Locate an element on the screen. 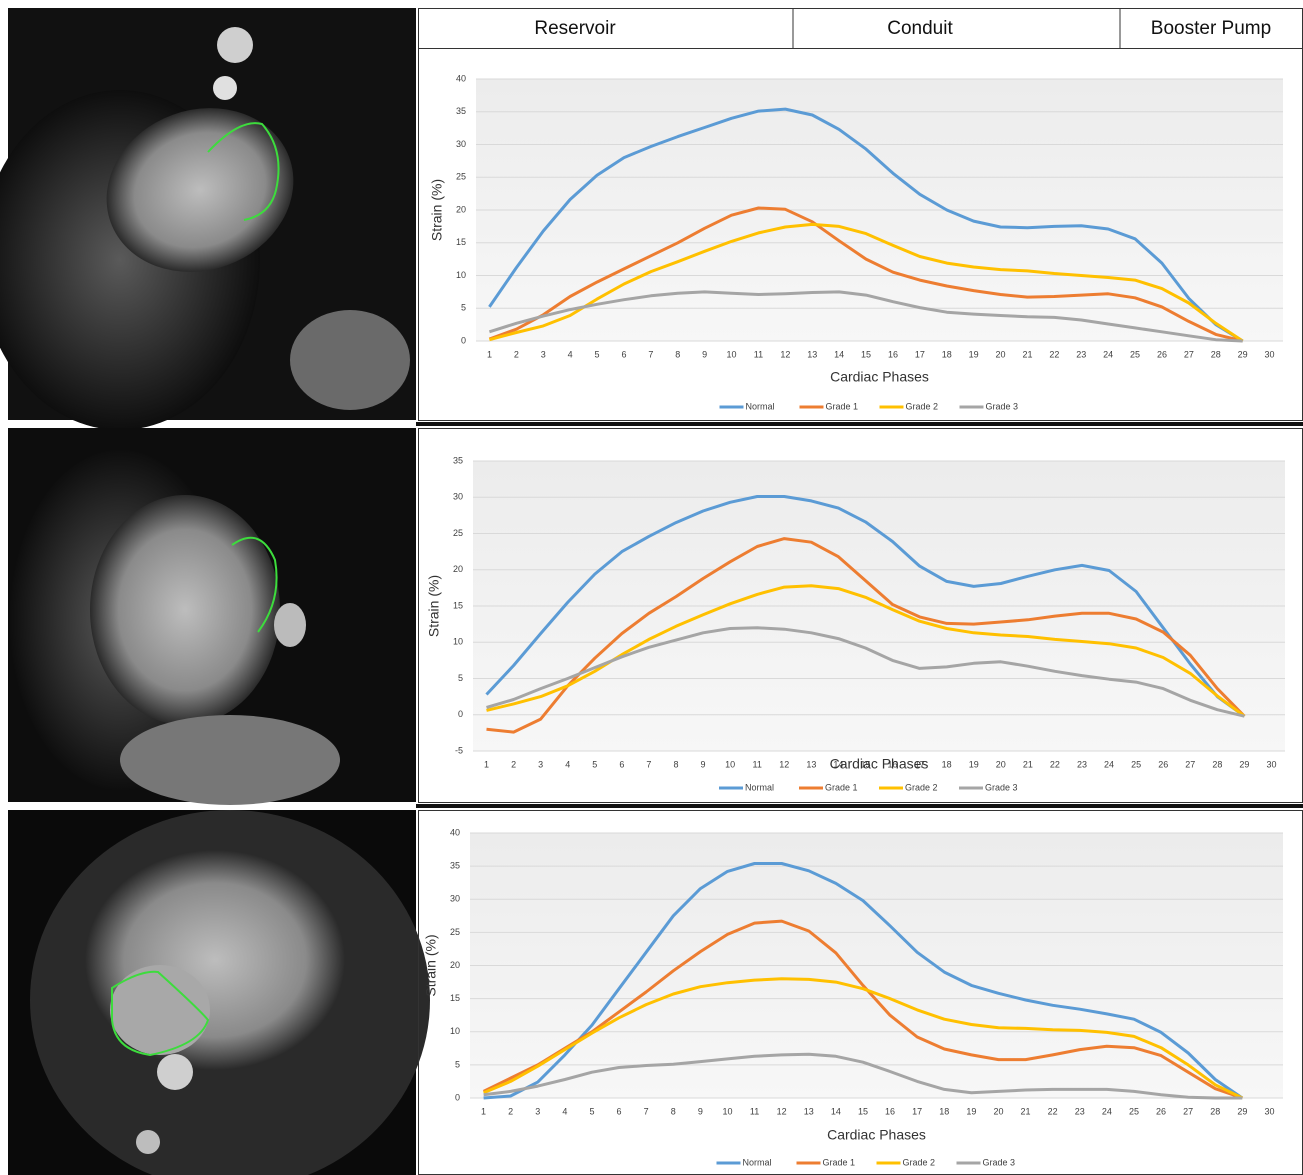 The width and height of the screenshot is (1303, 1175). x-tick-label: 21 is located at coordinates (1028, 764).